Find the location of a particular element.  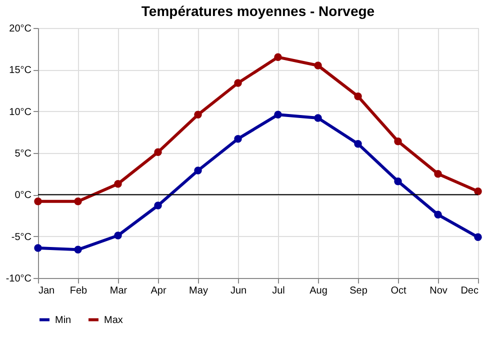

y-tick-label: 10°C is located at coordinates (20, 112).